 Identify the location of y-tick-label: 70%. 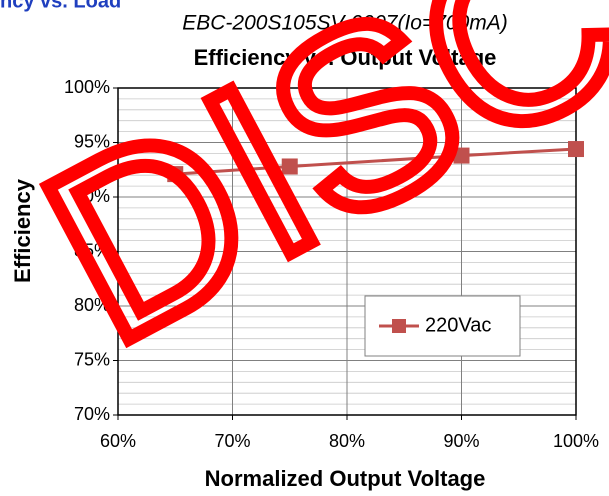
(92, 414).